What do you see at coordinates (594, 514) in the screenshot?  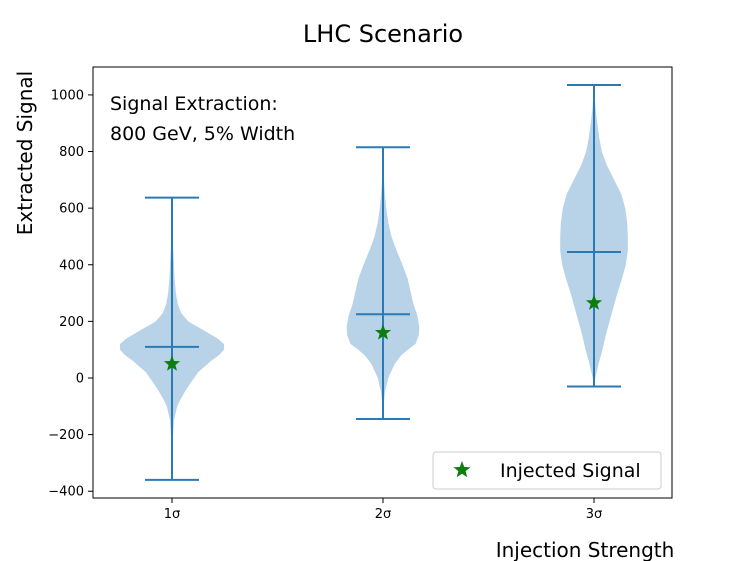 I see `x-tick-label: 3σ` at bounding box center [594, 514].